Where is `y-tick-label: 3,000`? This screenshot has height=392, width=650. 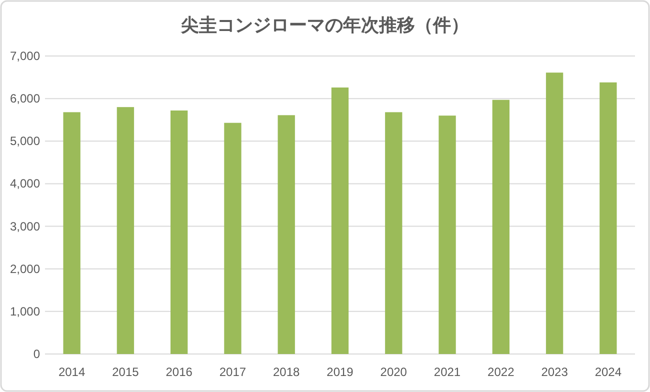 y-tick-label: 3,000 is located at coordinates (25, 226).